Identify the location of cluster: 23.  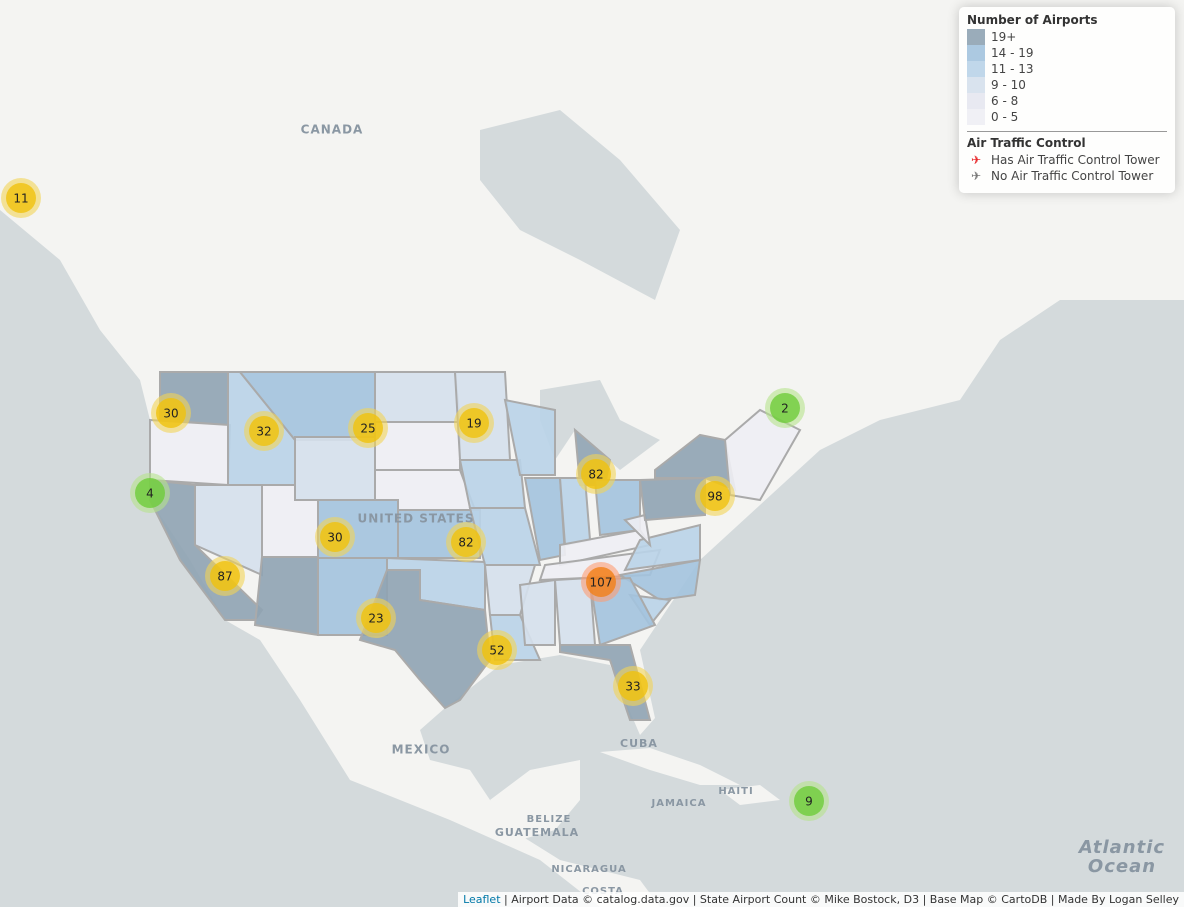
(376, 618).